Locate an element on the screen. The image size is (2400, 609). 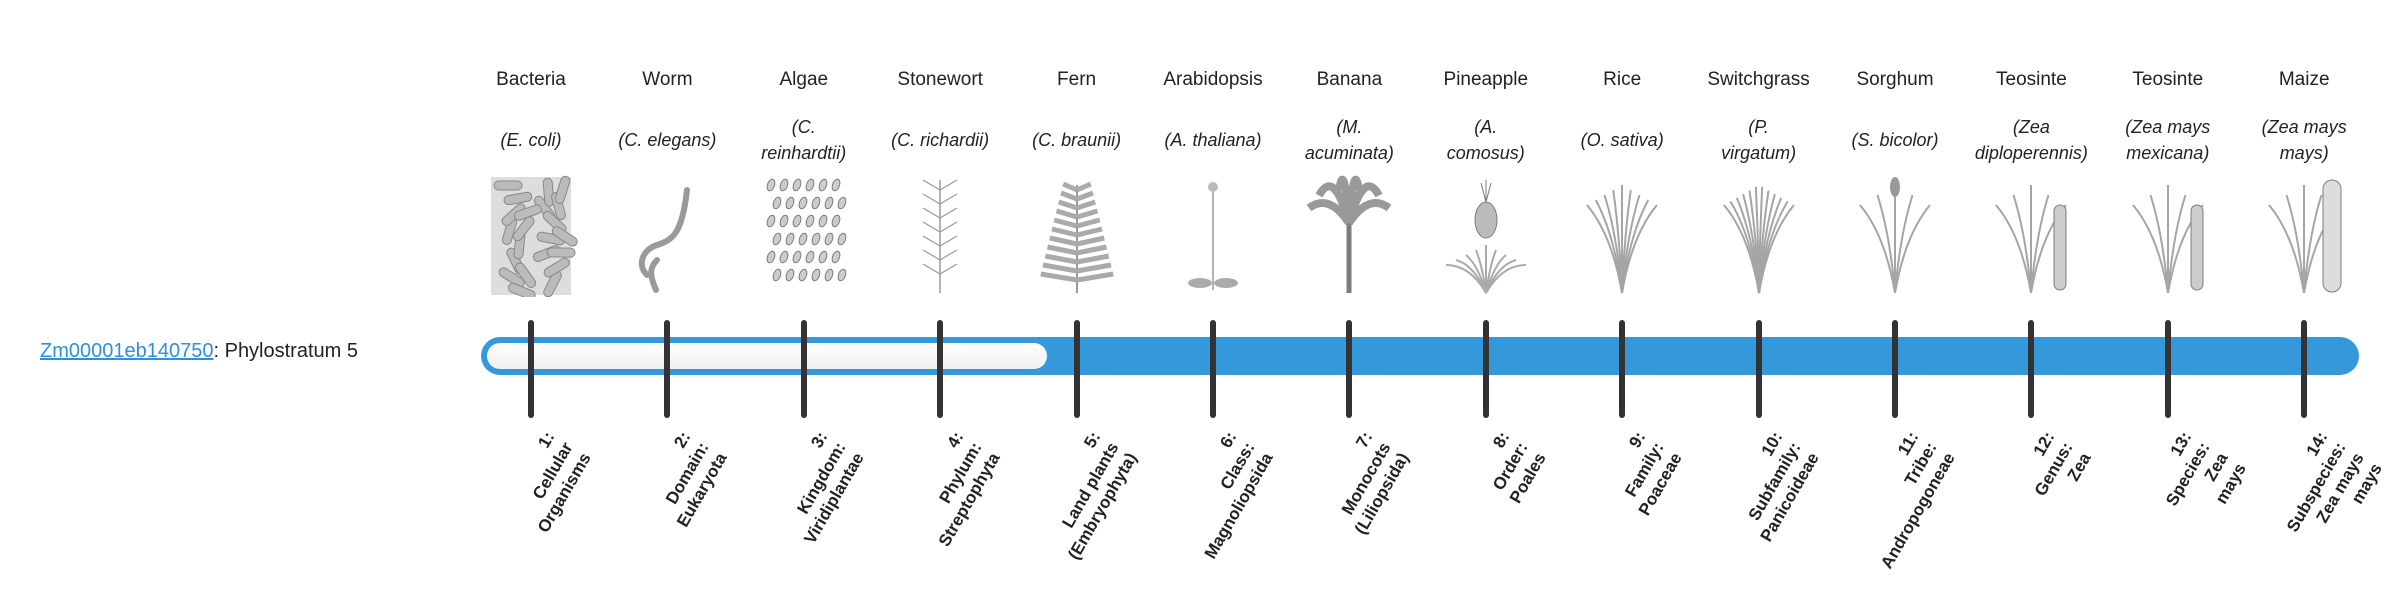
gene-label: Zm00001eb140750: Phylostratum 5 is located at coordinates (199, 351).